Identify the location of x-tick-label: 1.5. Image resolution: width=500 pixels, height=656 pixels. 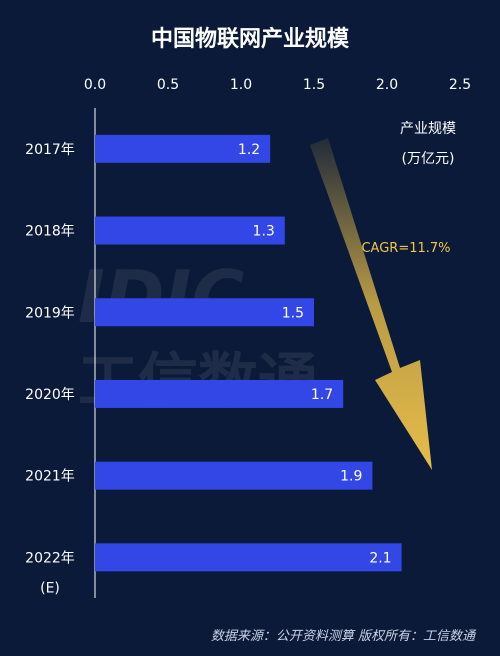
(314, 85).